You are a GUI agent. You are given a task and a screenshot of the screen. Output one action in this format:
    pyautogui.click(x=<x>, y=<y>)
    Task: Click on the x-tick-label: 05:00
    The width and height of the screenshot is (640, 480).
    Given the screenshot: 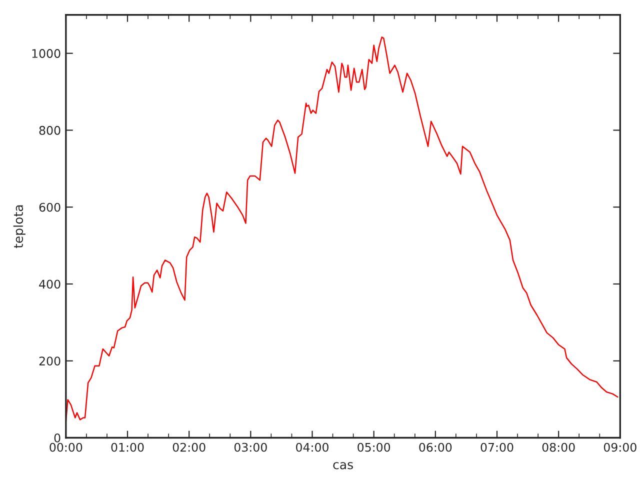 What is the action you would take?
    pyautogui.click(x=374, y=447)
    